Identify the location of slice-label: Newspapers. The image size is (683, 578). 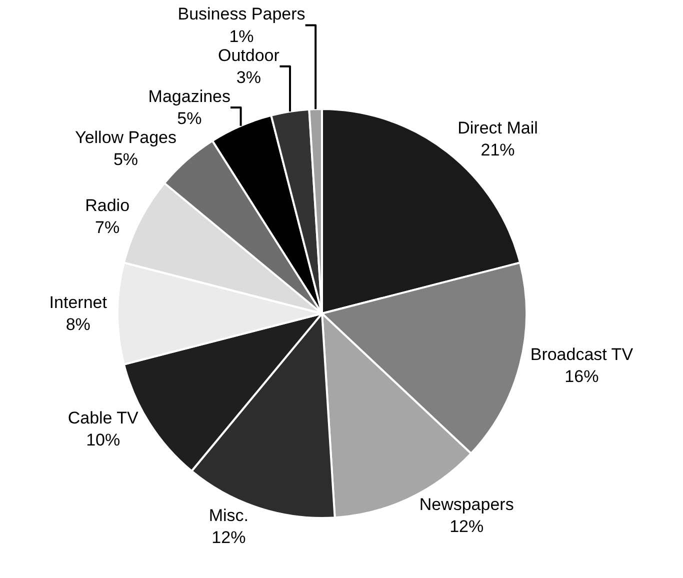
(466, 504).